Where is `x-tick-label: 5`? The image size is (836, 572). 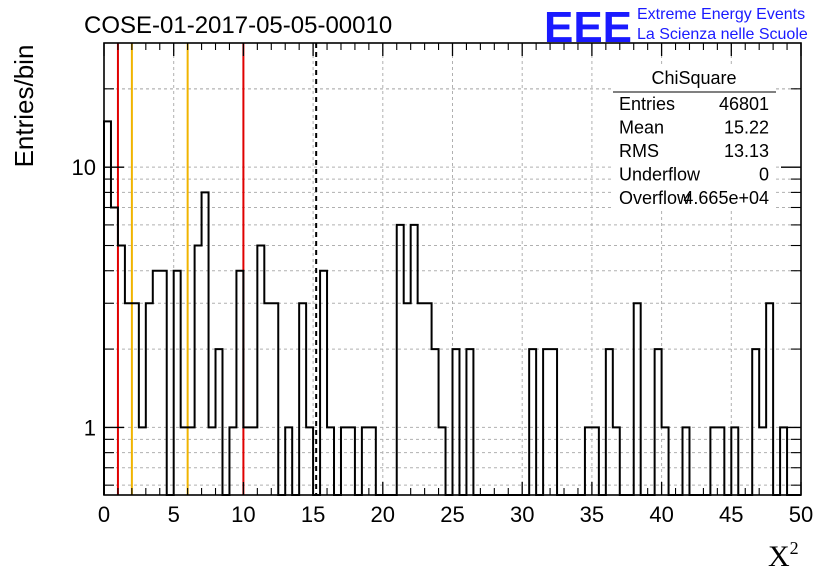 x-tick-label: 5 is located at coordinates (174, 514).